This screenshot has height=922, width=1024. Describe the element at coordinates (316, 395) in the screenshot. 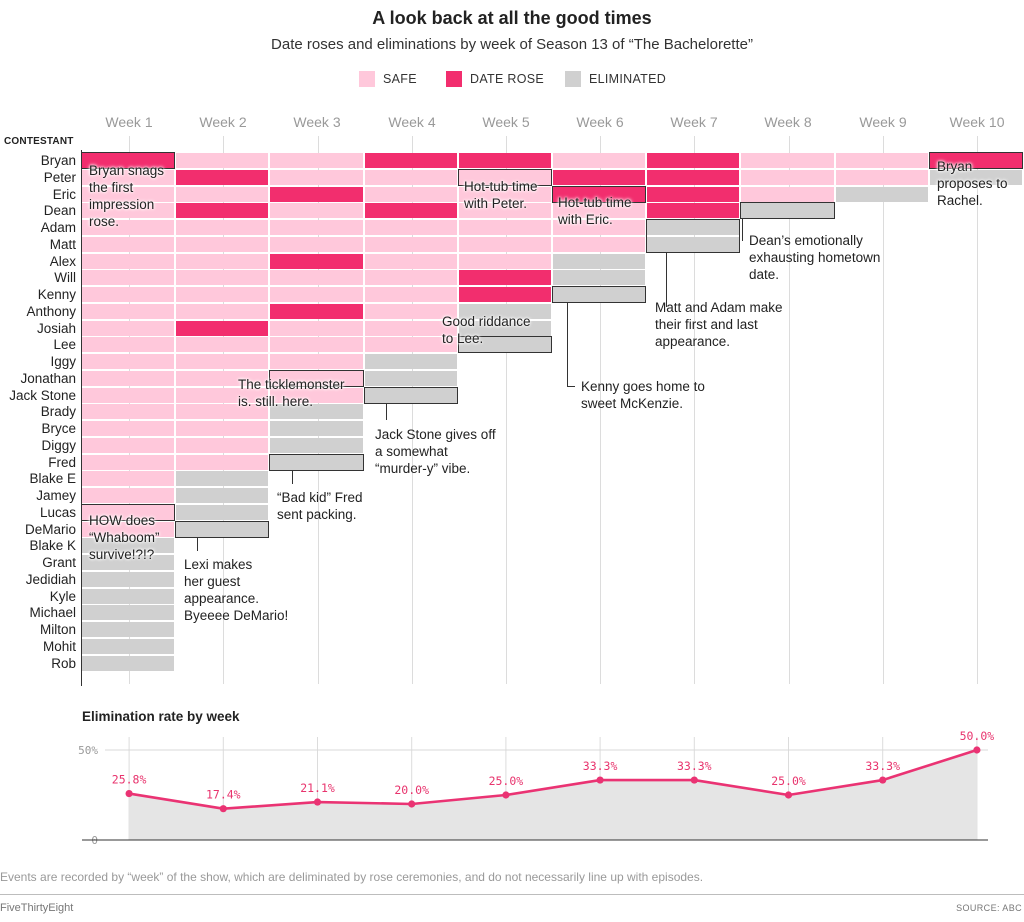

I see `cell-jack-stone-week-3-safe` at that location.